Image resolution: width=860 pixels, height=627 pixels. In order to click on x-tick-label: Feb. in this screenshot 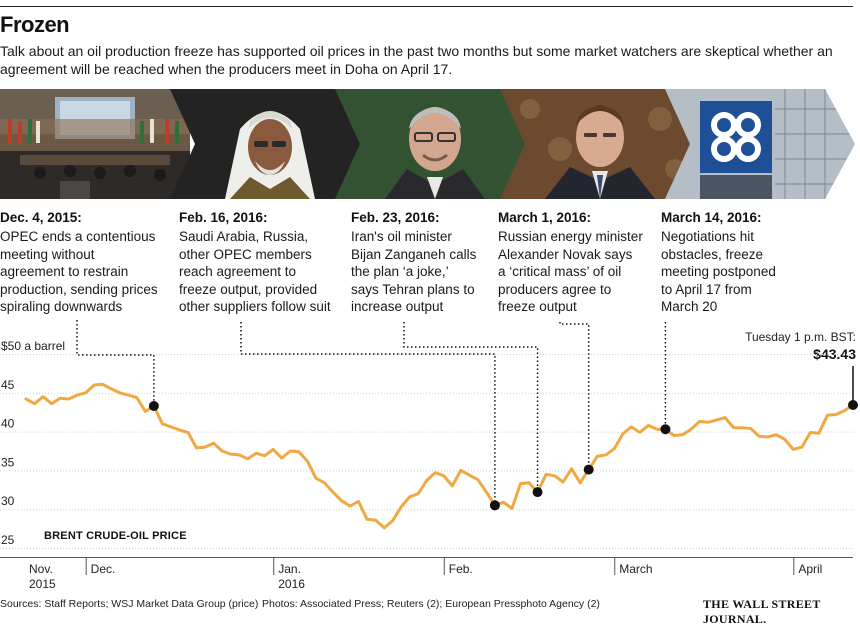, I will do `click(461, 569)`.